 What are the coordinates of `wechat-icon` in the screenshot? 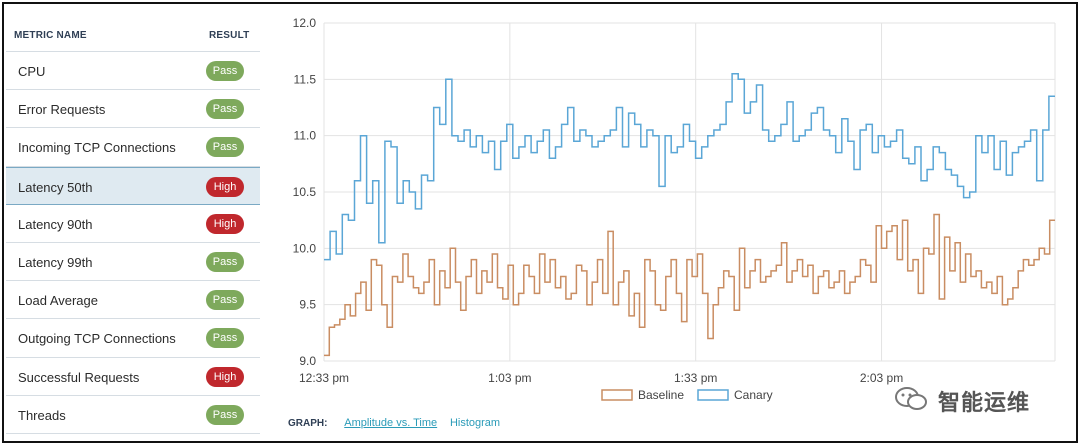 It's located at (911, 398).